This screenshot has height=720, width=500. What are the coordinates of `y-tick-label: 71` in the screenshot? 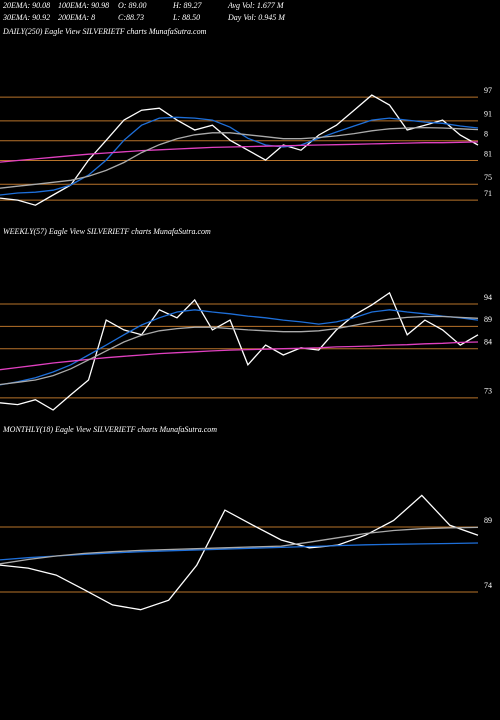 It's located at (488, 193).